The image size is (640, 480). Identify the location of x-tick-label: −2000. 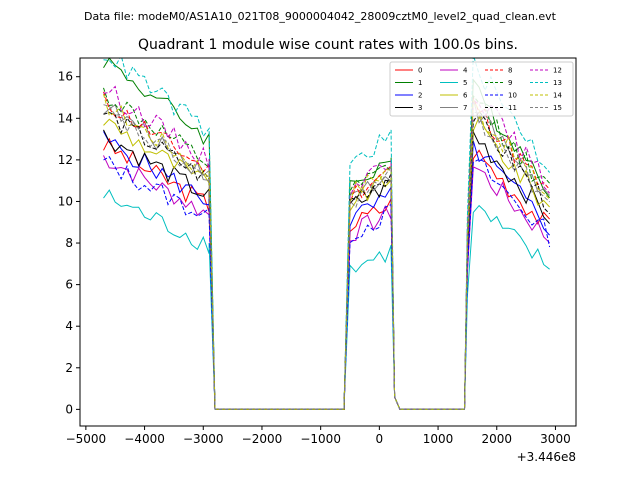
(262, 439).